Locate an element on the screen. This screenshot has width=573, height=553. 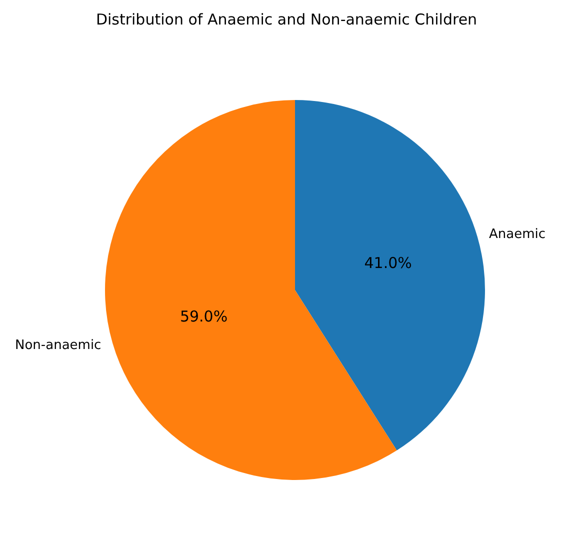
slice-label: Anaemic is located at coordinates (517, 234).